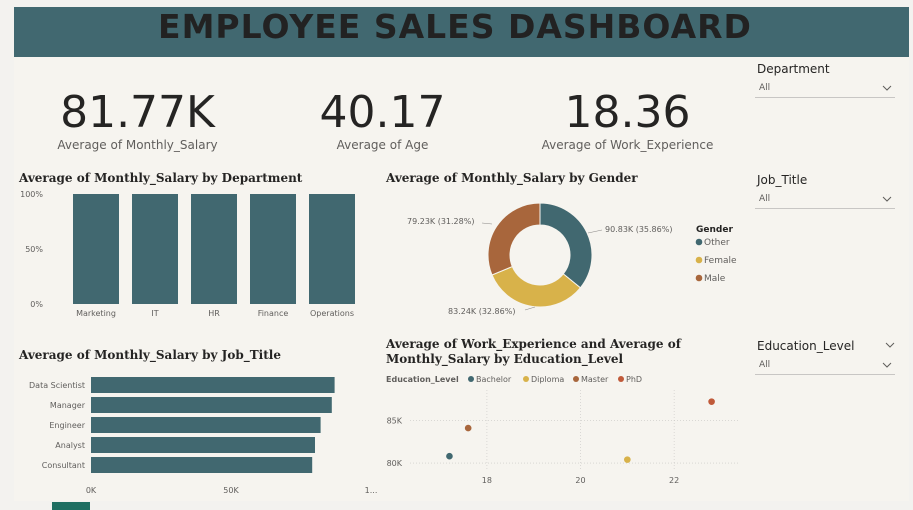  I want to click on bar-hr, so click(214, 249).